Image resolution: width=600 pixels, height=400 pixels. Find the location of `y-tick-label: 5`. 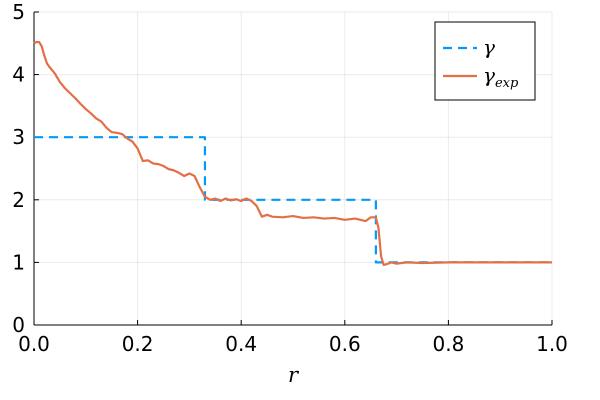

y-tick-label: 5 is located at coordinates (18, 12).